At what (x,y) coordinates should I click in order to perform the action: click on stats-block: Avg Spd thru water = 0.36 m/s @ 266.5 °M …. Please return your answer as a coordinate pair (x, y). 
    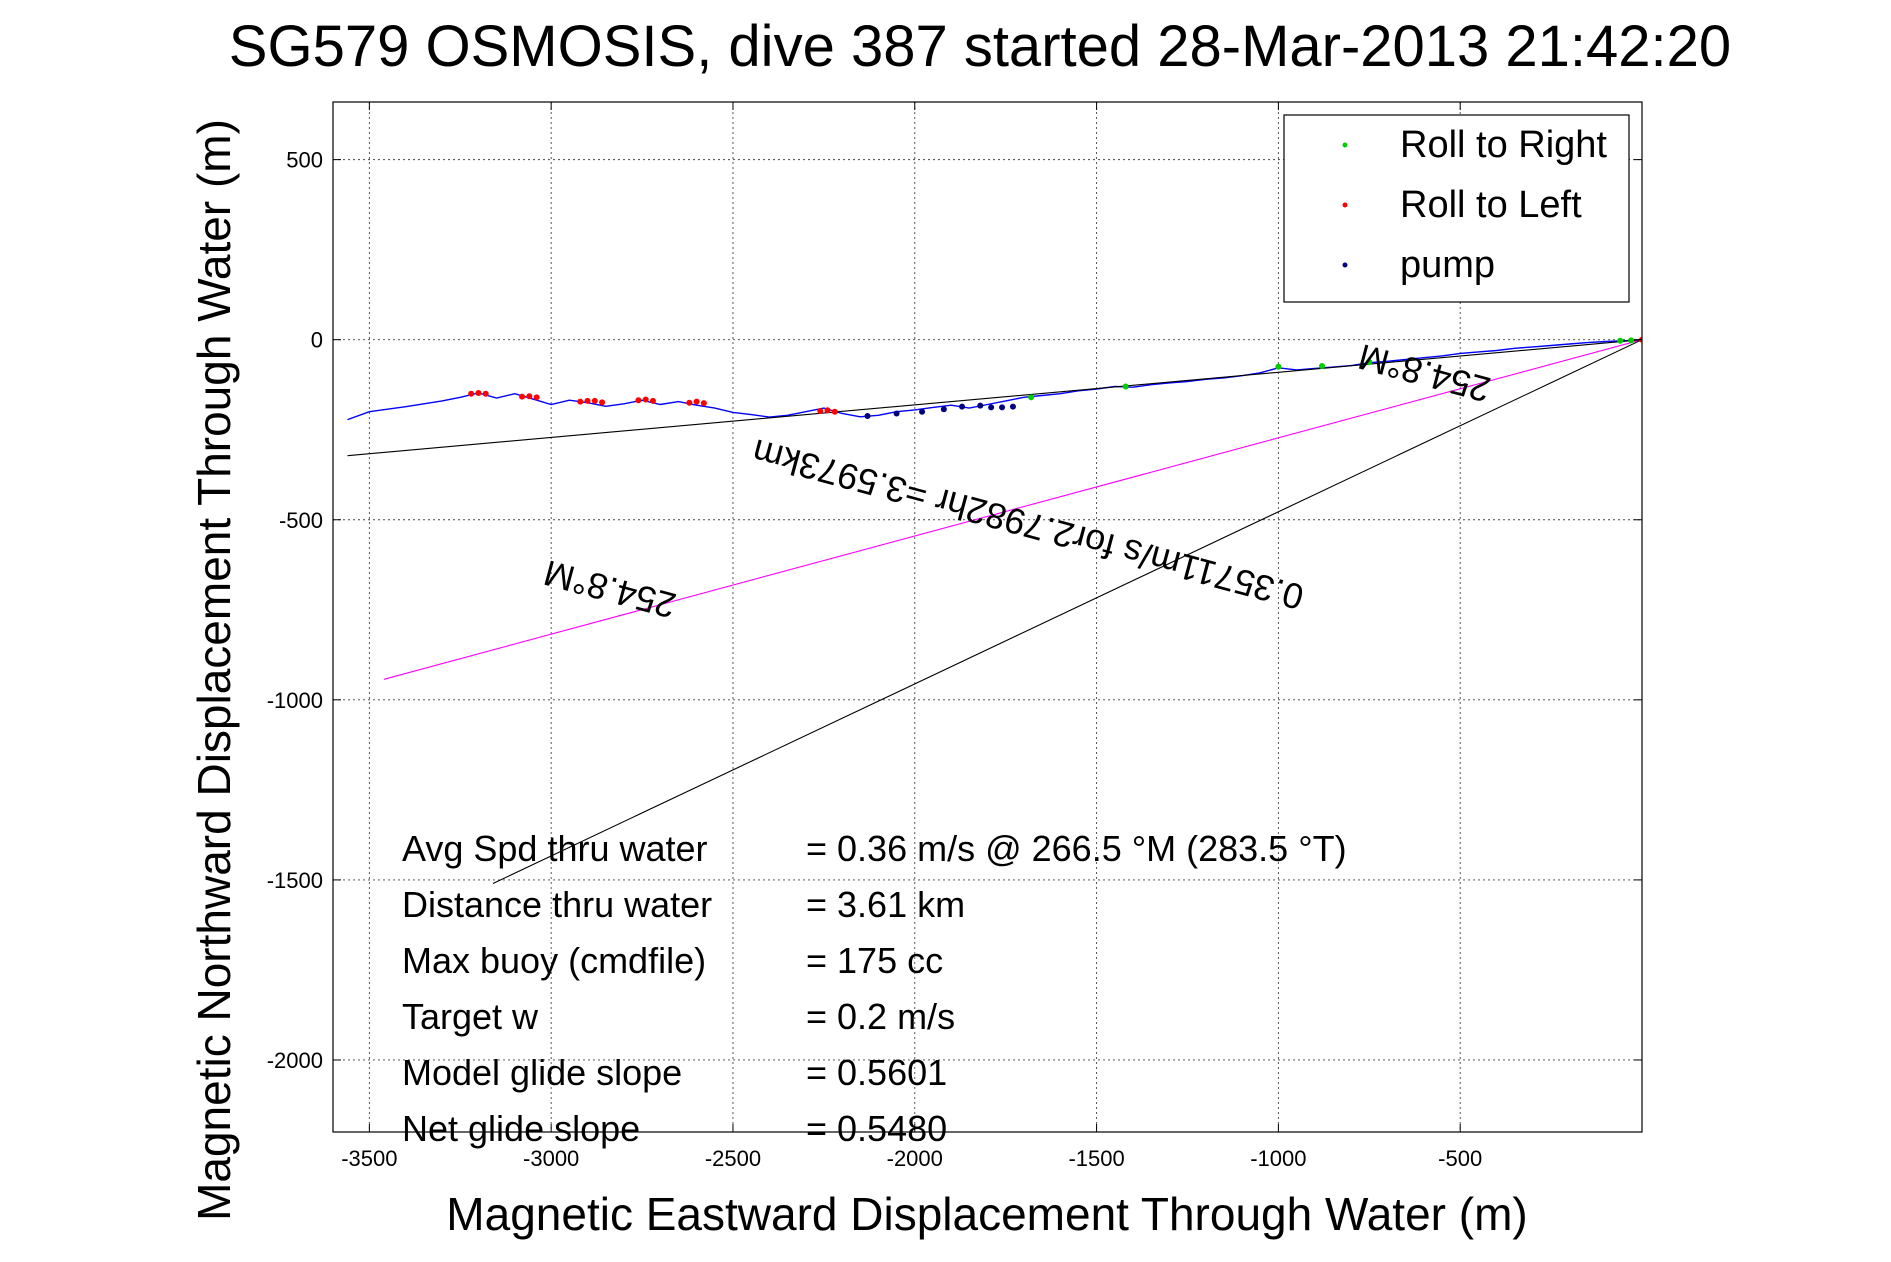
    Looking at the image, I should click on (874, 988).